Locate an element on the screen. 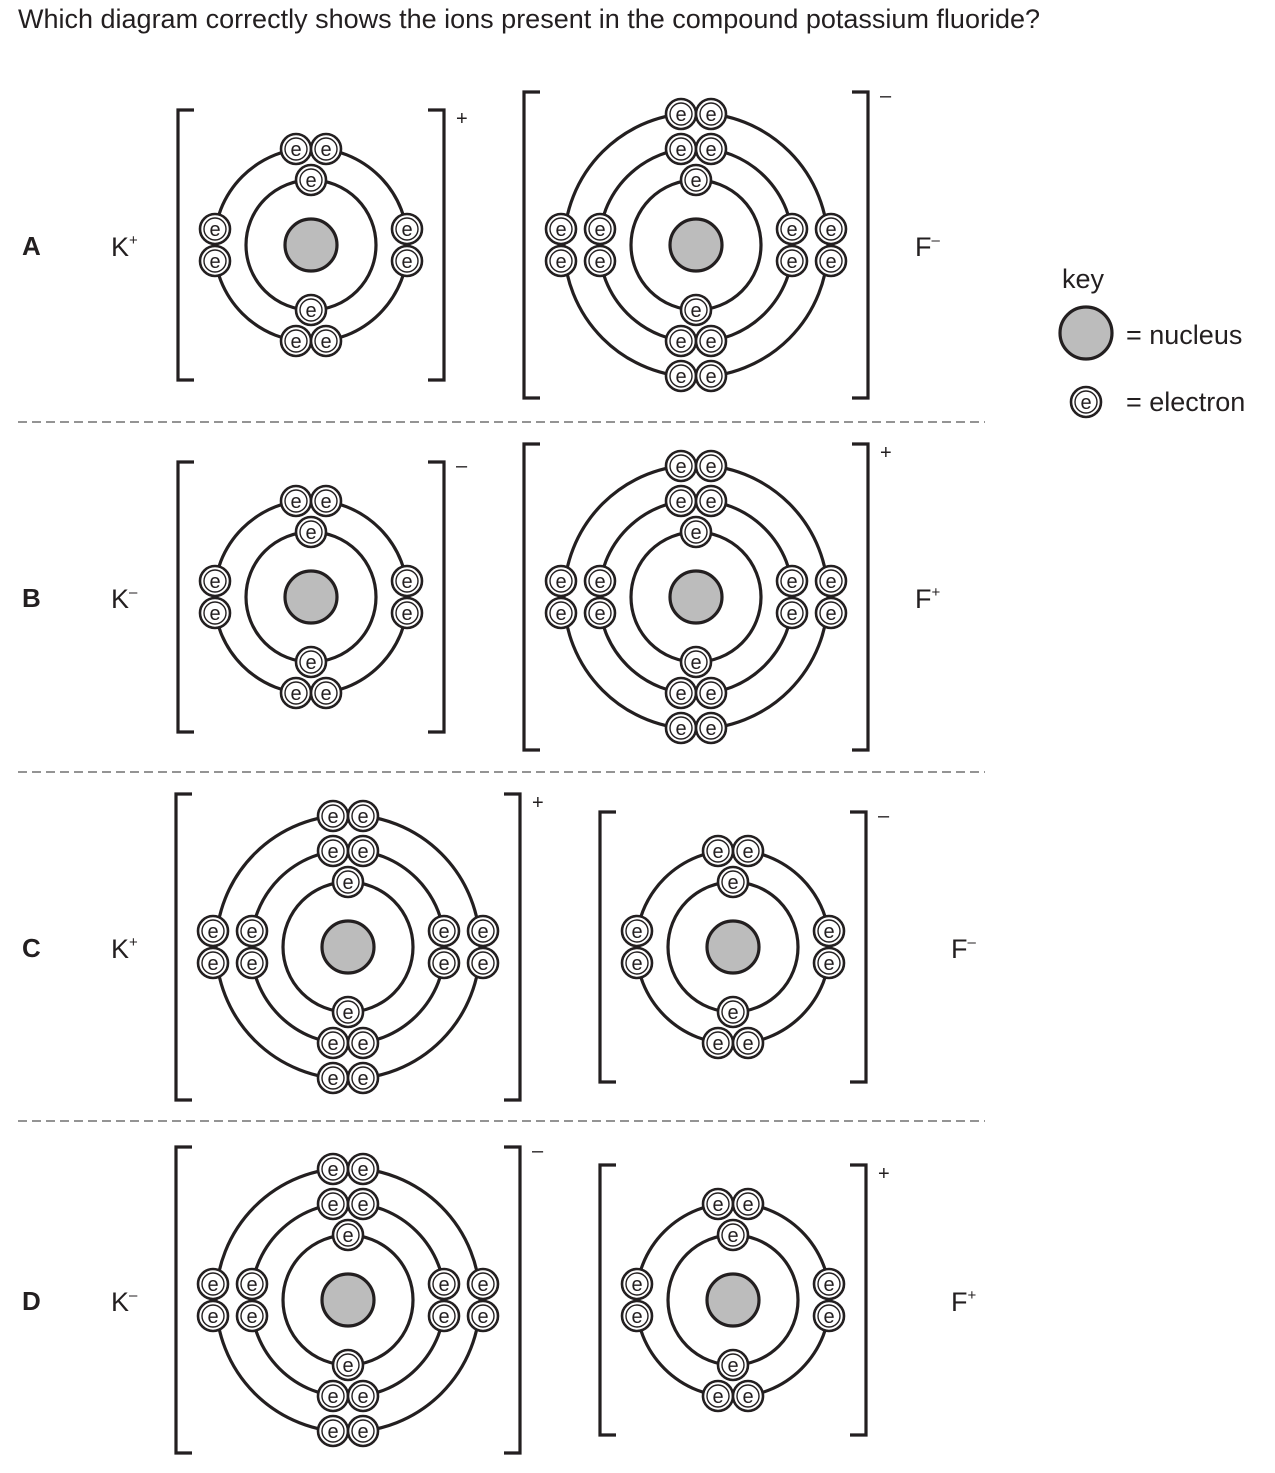 Image resolution: width=1275 pixels, height=1473 pixels. ion-label: K– is located at coordinates (124, 1302).